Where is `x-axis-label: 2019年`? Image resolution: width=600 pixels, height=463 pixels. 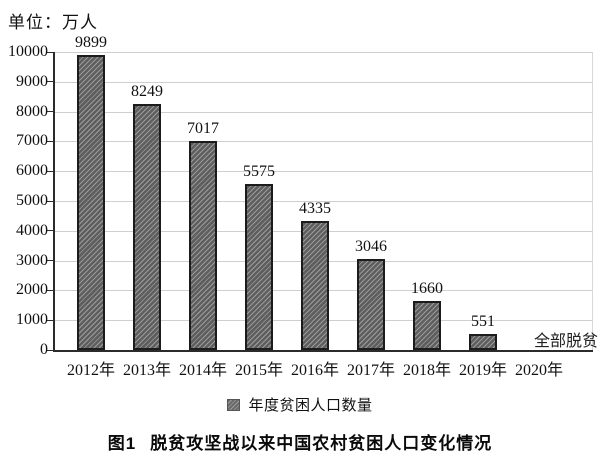 x-axis-label: 2019年 is located at coordinates (482, 370).